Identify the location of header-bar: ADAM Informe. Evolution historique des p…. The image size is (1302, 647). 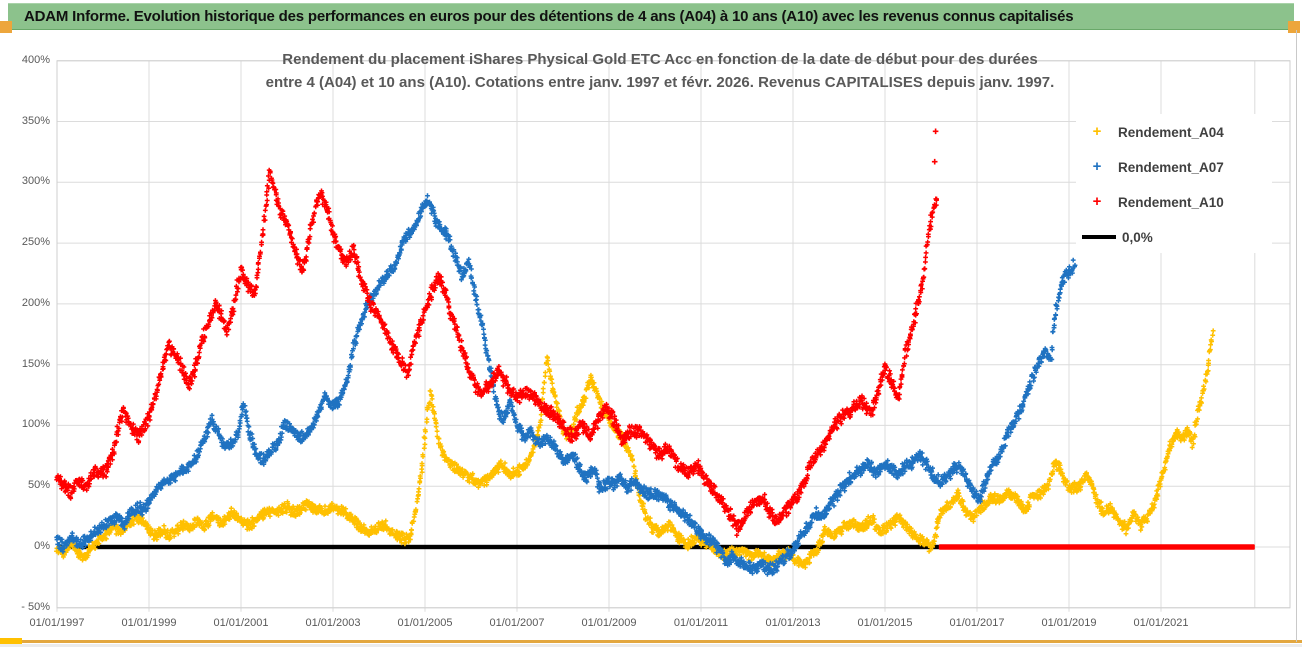
(651, 16).